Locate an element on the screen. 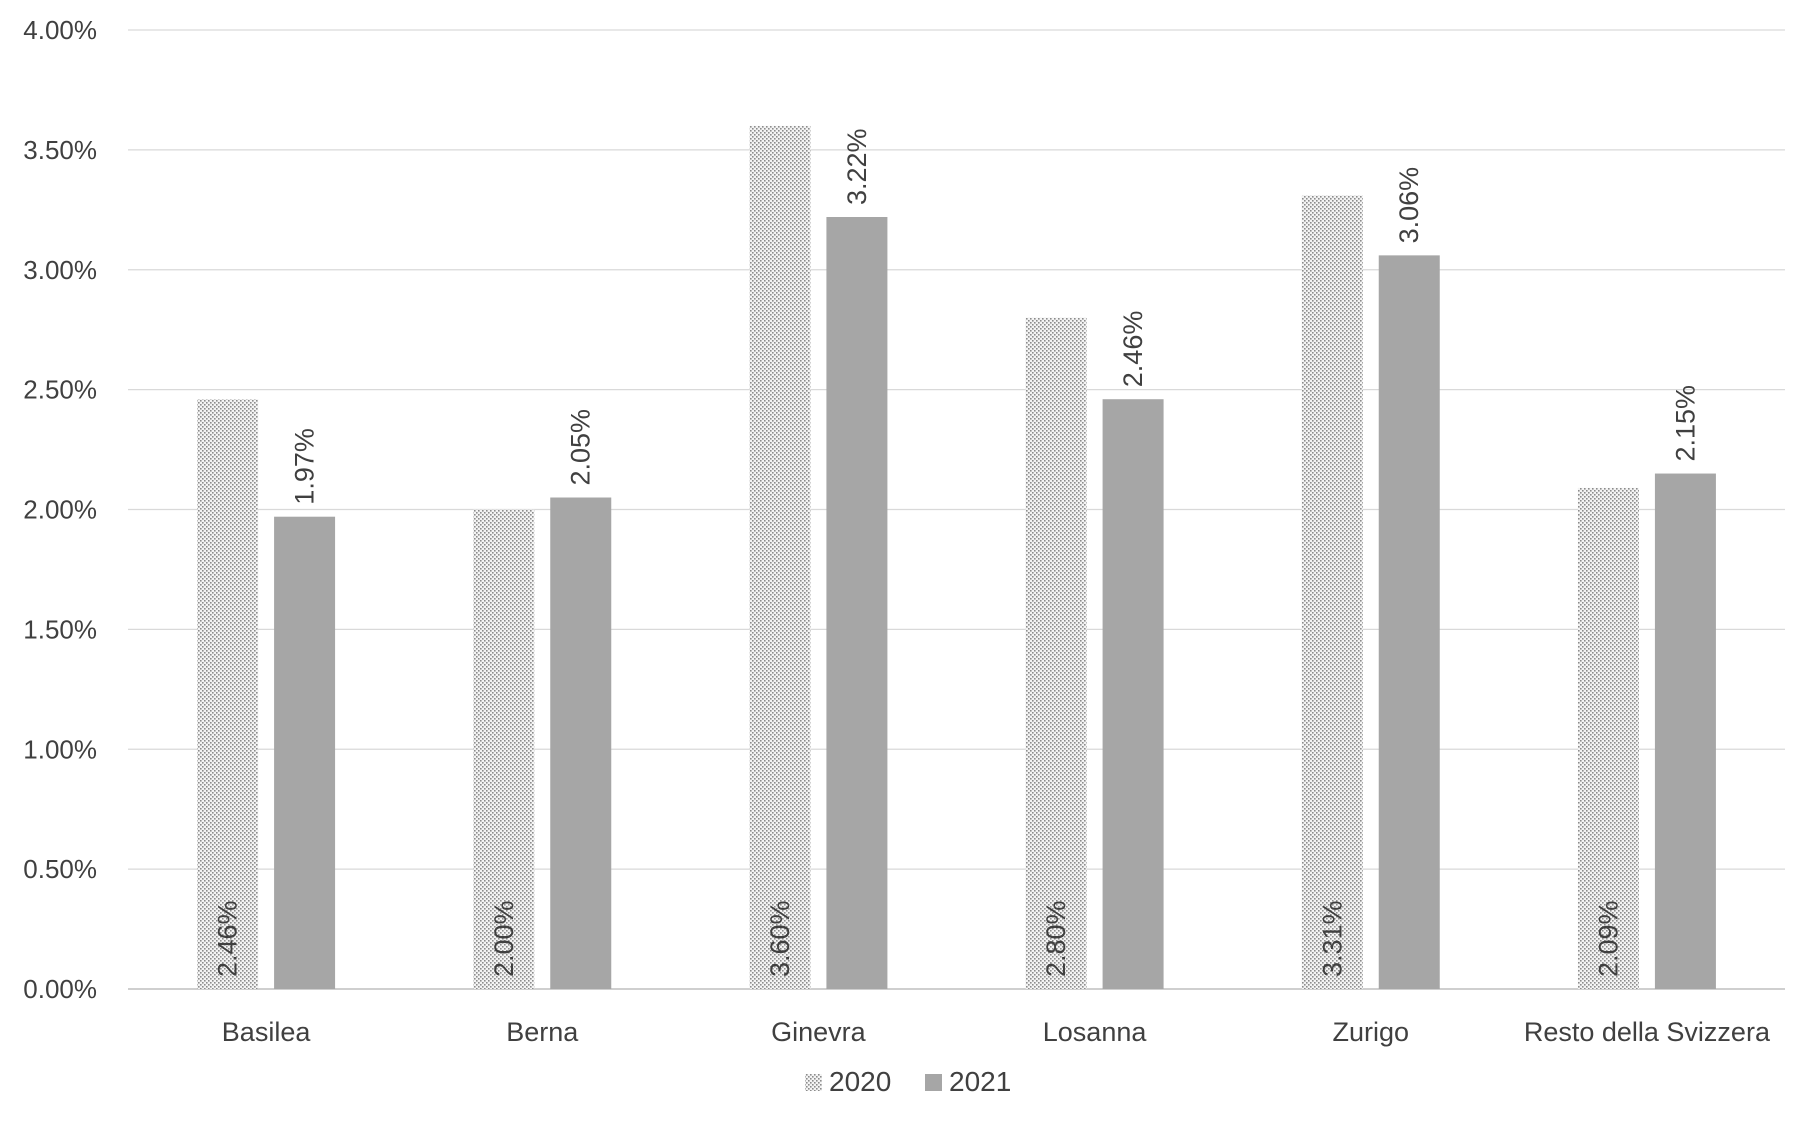  data-label: 2.09% is located at coordinates (1608, 938).